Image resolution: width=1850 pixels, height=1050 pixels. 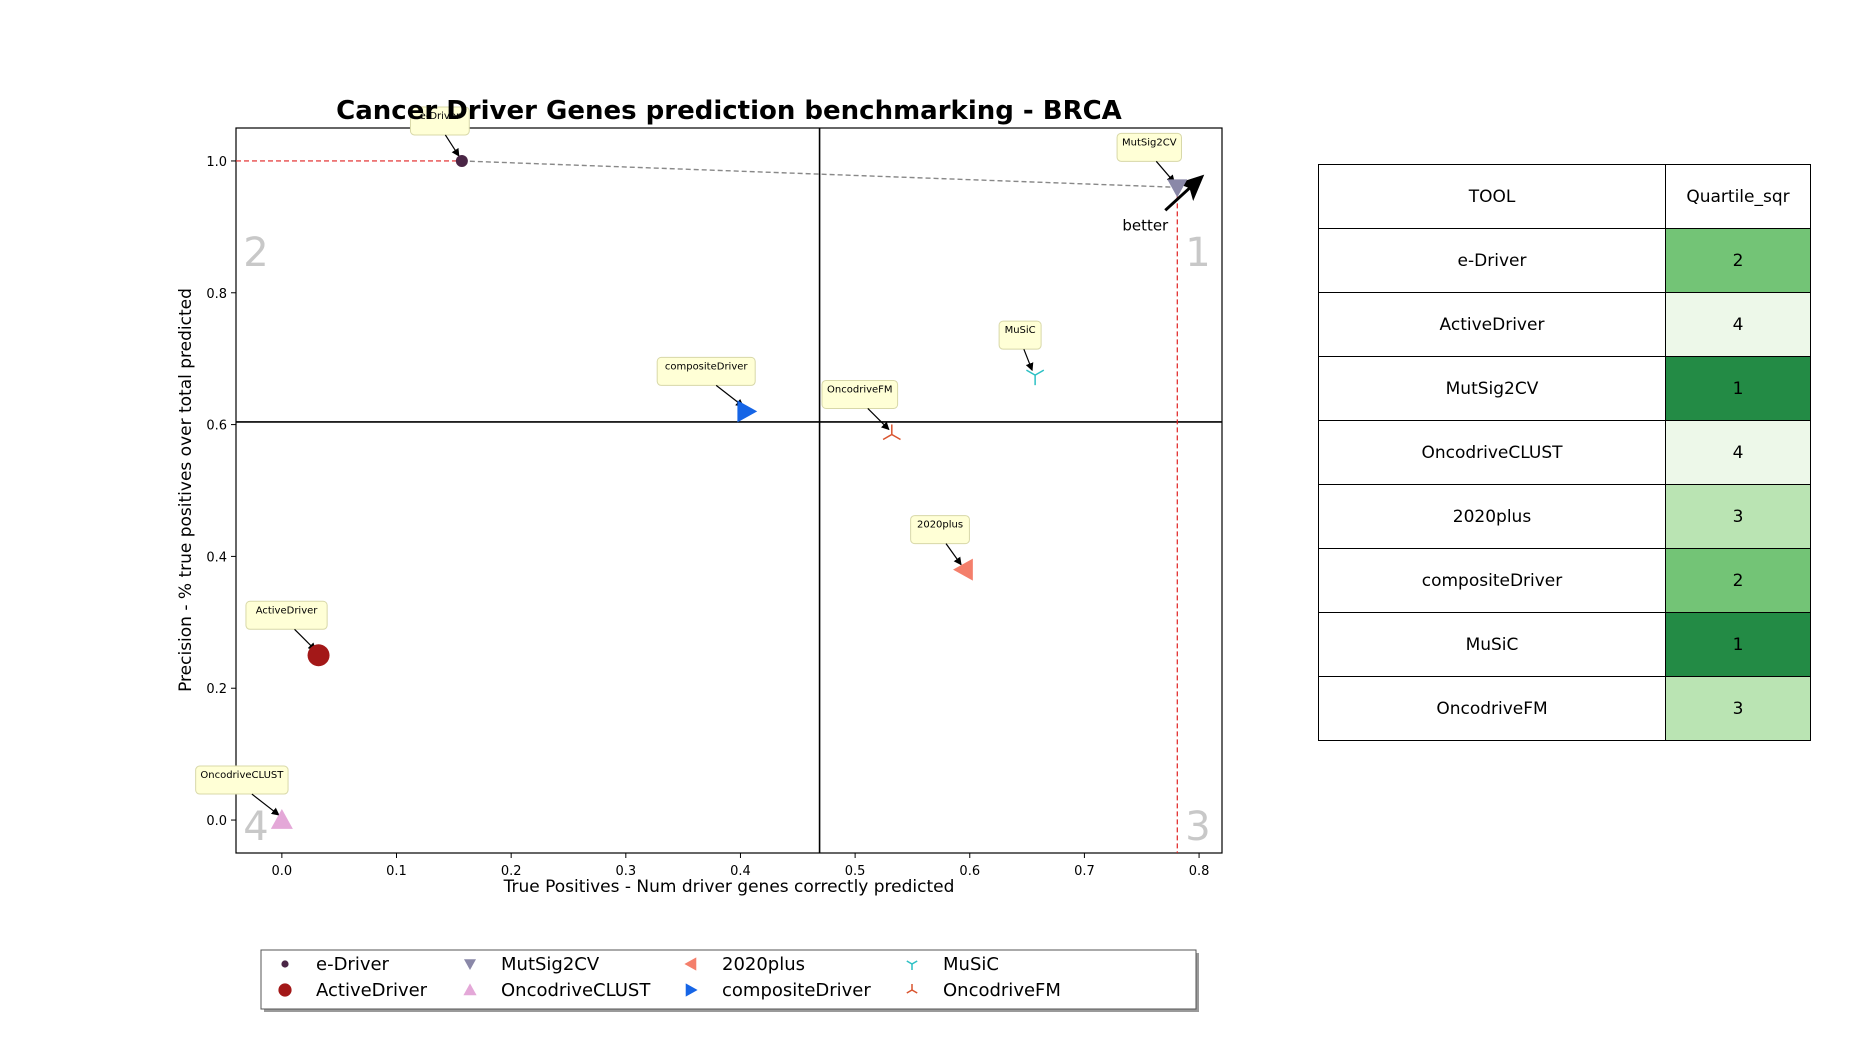 What do you see at coordinates (763, 964) in the screenshot?
I see `legend-label: 2020plus` at bounding box center [763, 964].